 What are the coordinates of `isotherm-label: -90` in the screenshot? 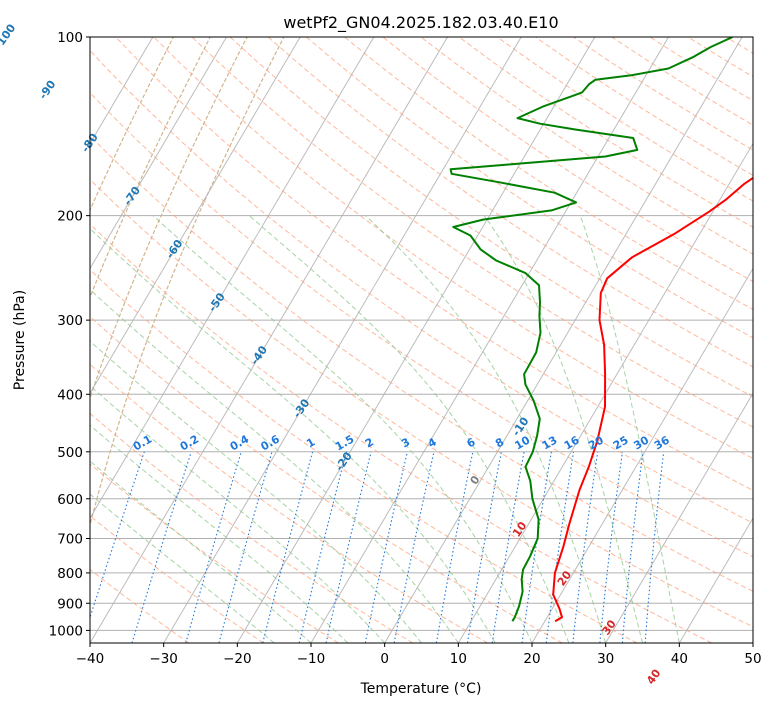 It's located at (47, 90).